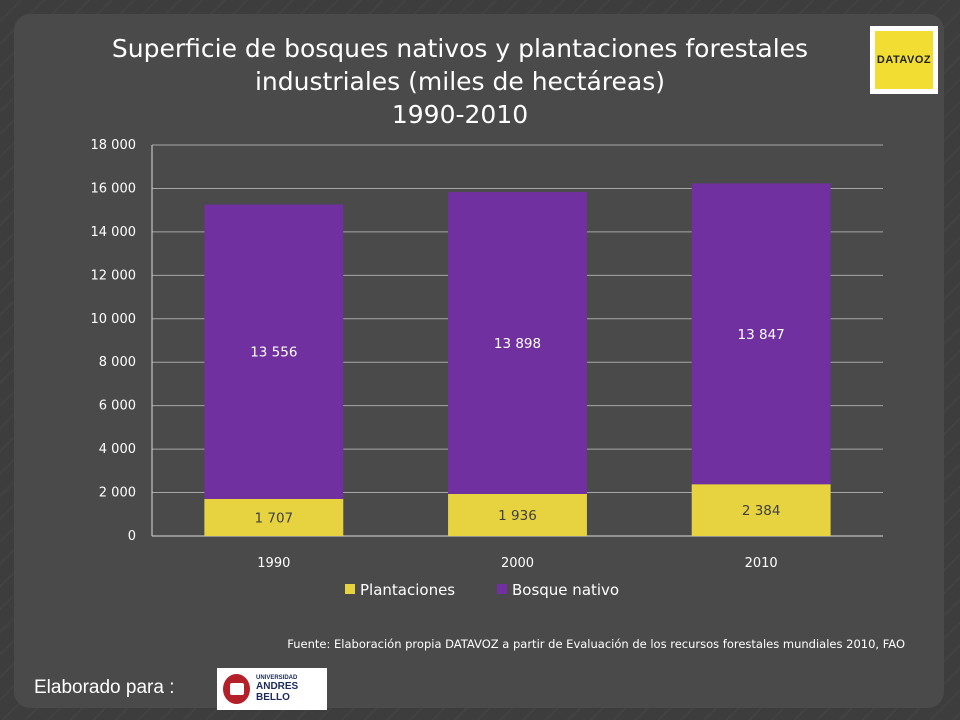  Describe the element at coordinates (517, 563) in the screenshot. I see `x-tick-label: 2000` at that location.